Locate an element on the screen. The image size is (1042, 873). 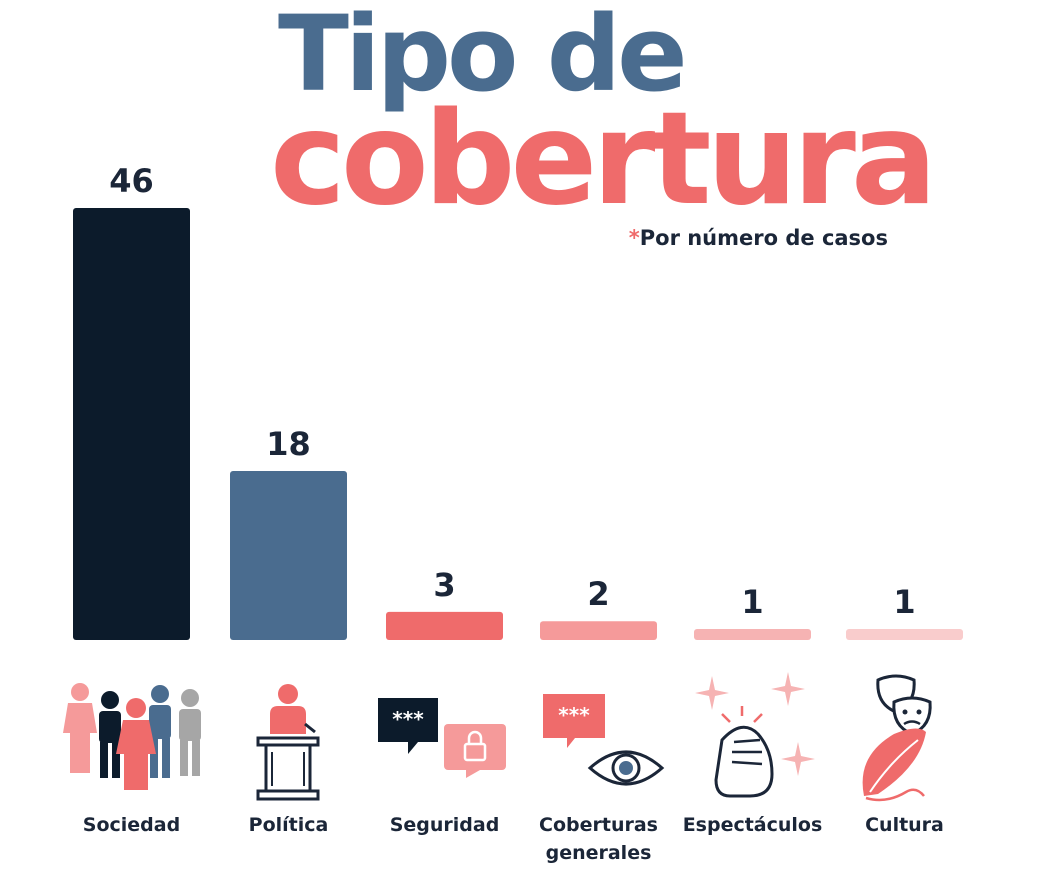
value-label: 18 is located at coordinates (288, 444).